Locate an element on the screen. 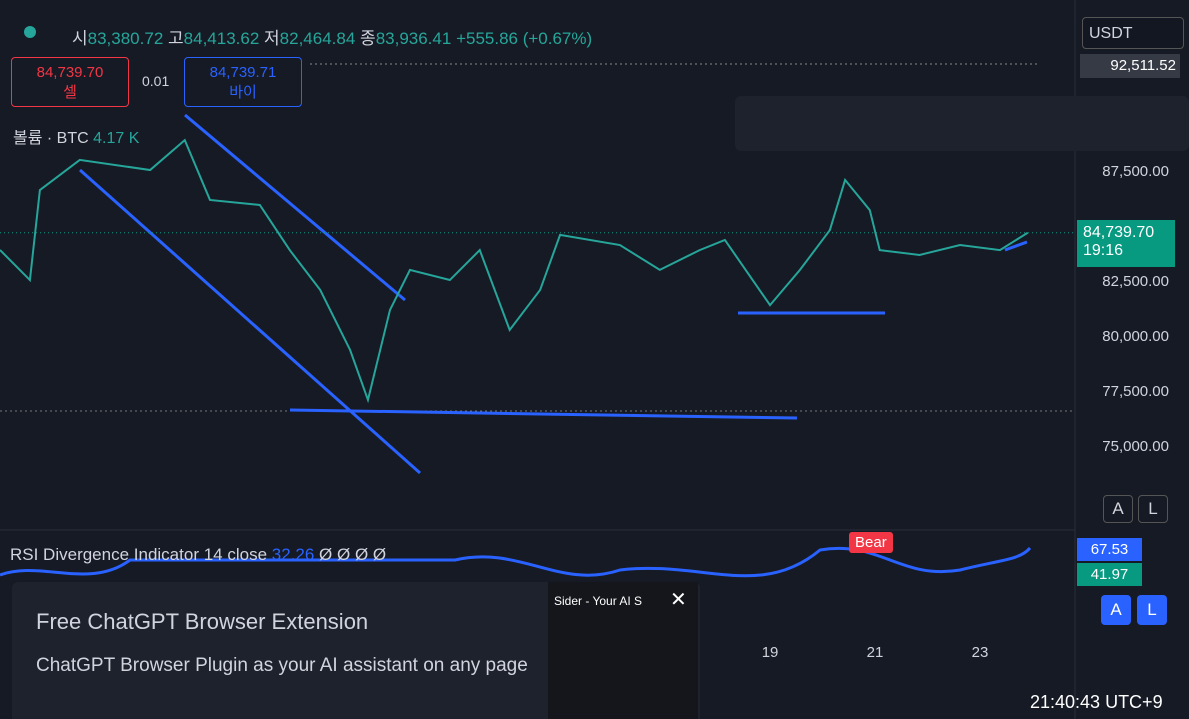  y-tick-label: 87,500.00 is located at coordinates (1135, 171).